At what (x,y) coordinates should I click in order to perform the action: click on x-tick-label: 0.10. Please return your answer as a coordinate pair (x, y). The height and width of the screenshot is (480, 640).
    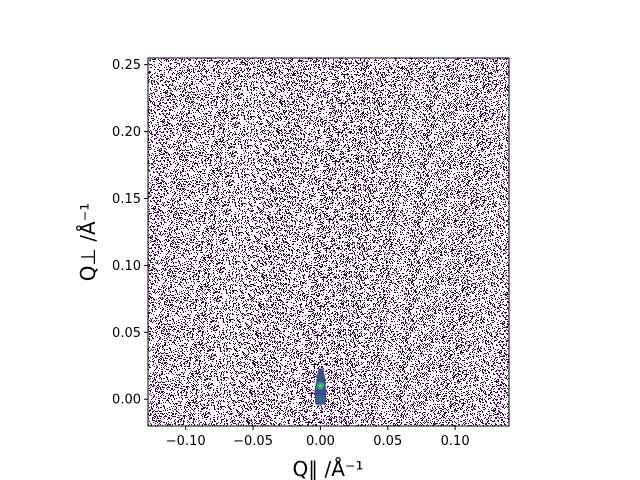
    Looking at the image, I should click on (455, 441).